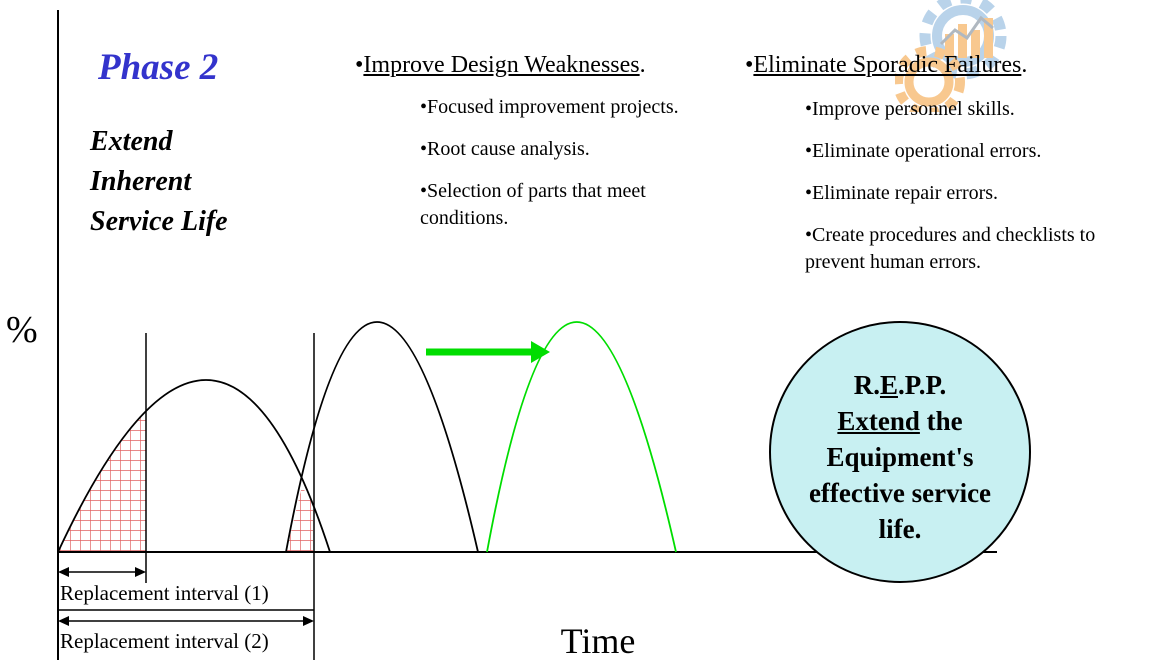 The width and height of the screenshot is (1150, 671). I want to click on list-item: Eliminate repair errors., so click(977, 193).